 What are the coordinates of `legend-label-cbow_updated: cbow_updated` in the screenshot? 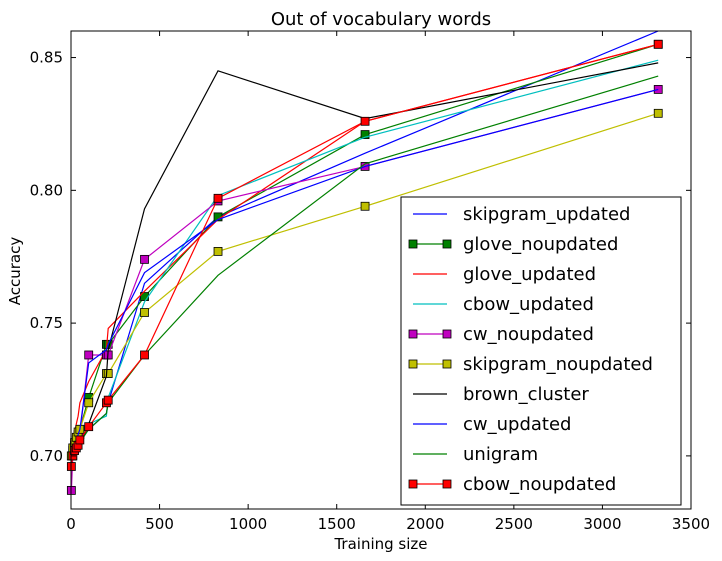 It's located at (528, 304).